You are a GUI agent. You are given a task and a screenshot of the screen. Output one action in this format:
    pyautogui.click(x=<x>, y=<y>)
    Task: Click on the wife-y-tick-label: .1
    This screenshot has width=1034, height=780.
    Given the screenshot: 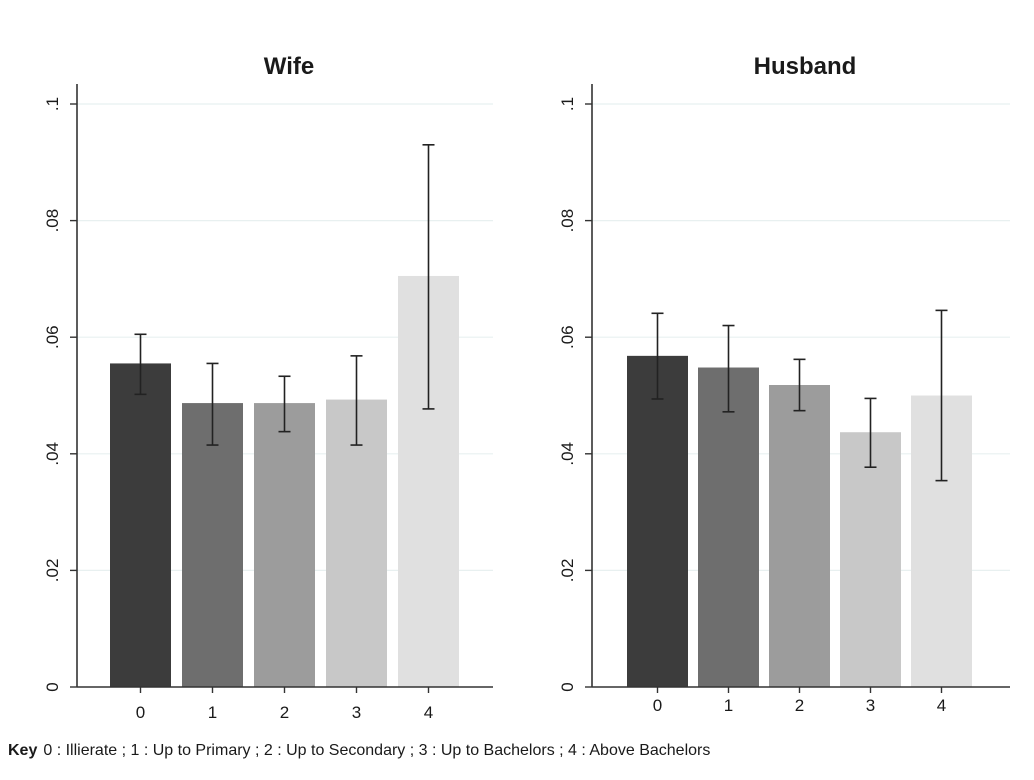 What is the action you would take?
    pyautogui.click(x=52, y=104)
    